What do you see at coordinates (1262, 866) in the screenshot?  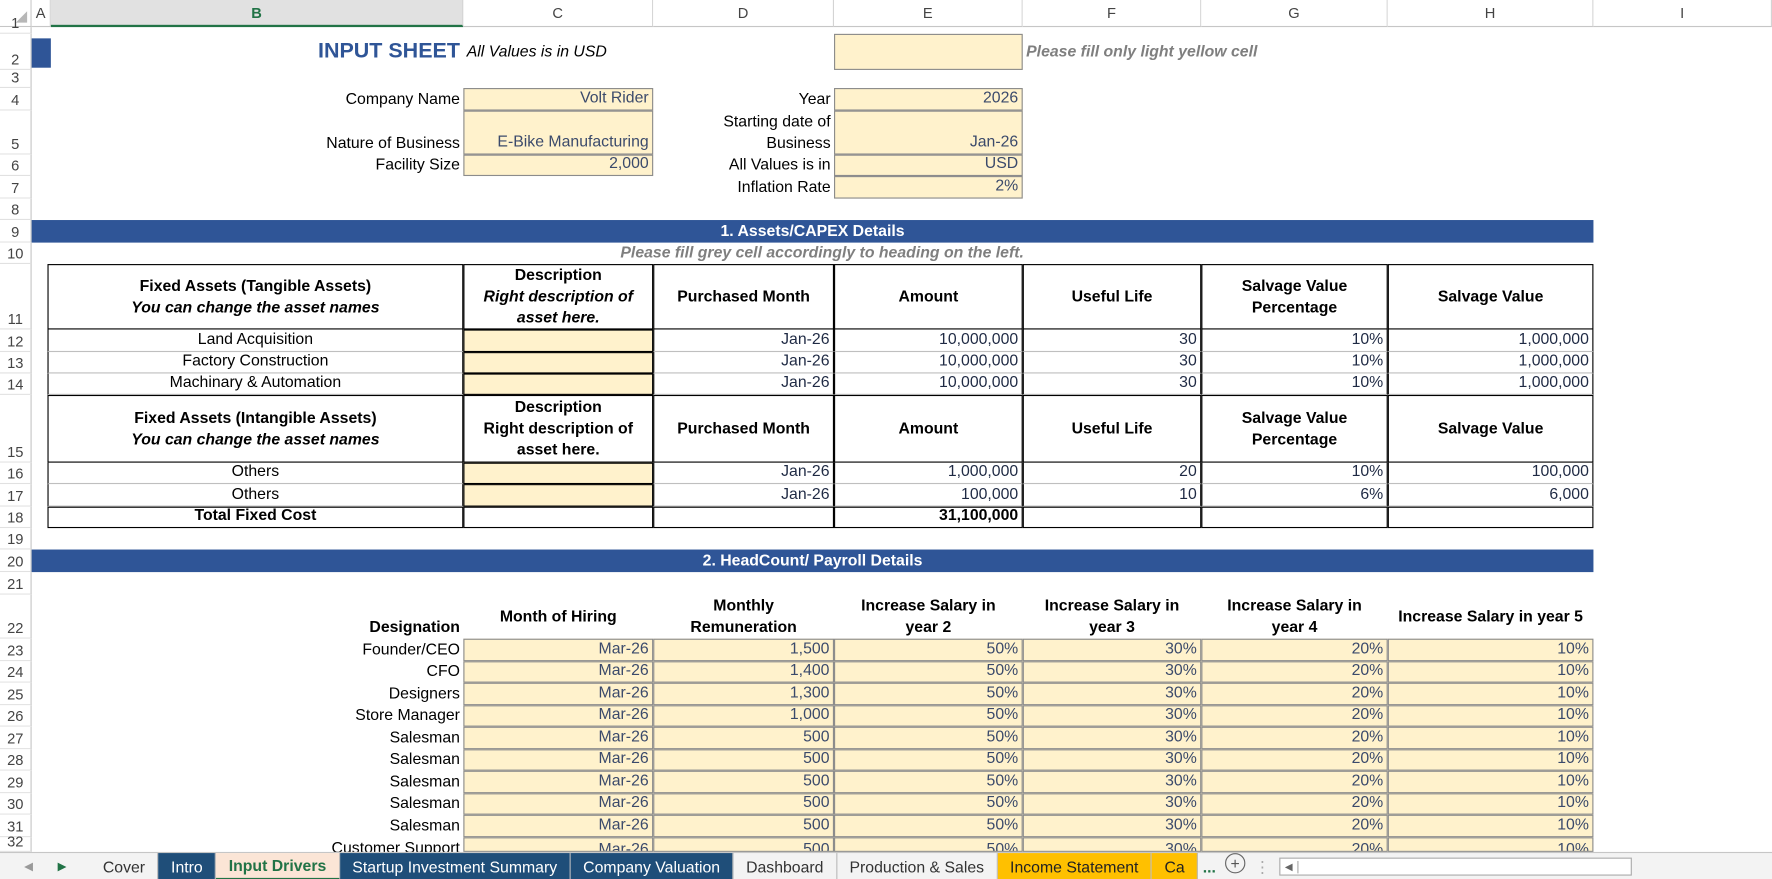 I see `splitter-handle: ⋮` at bounding box center [1262, 866].